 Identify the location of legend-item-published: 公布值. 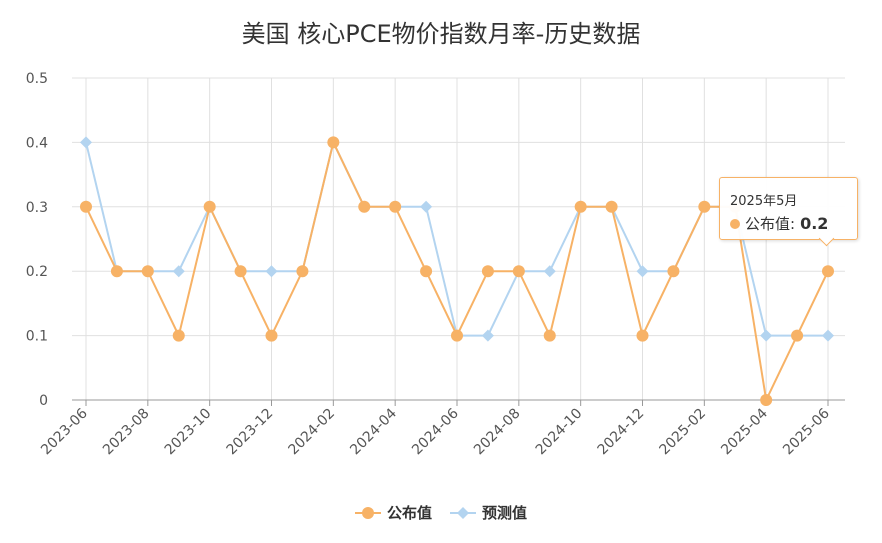
(393, 512).